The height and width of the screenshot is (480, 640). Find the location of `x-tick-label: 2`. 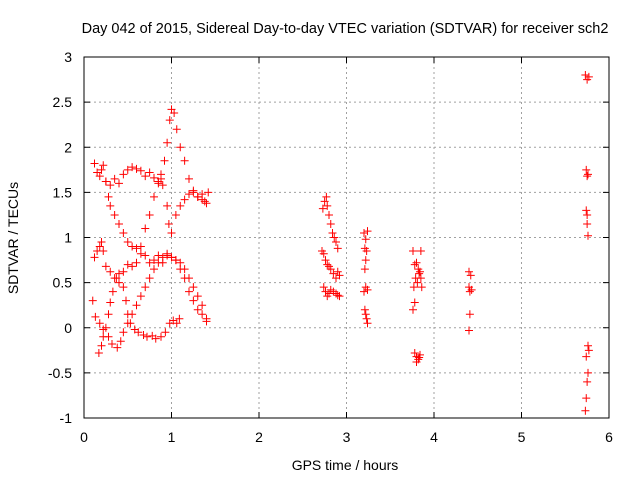

x-tick-label: 2 is located at coordinates (259, 437).